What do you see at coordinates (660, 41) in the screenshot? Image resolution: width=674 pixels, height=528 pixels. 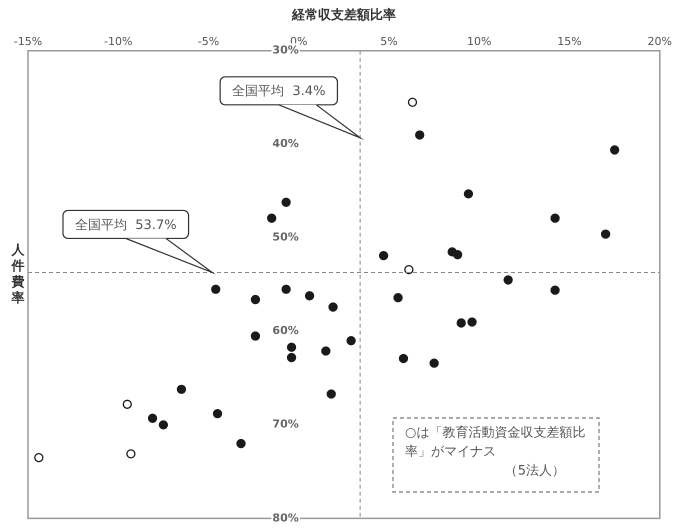 I see `x-tick-label: 20%` at bounding box center [660, 41].